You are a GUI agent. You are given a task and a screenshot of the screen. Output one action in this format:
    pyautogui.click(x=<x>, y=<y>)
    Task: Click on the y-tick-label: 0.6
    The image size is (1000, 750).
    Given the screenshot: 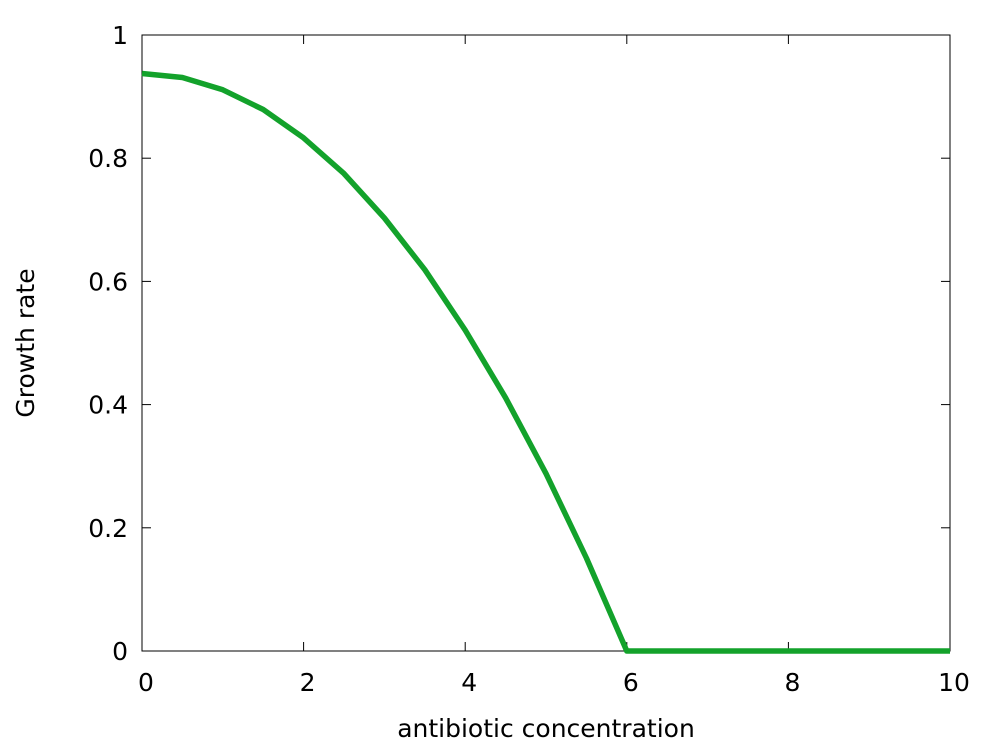 What is the action you would take?
    pyautogui.click(x=108, y=281)
    